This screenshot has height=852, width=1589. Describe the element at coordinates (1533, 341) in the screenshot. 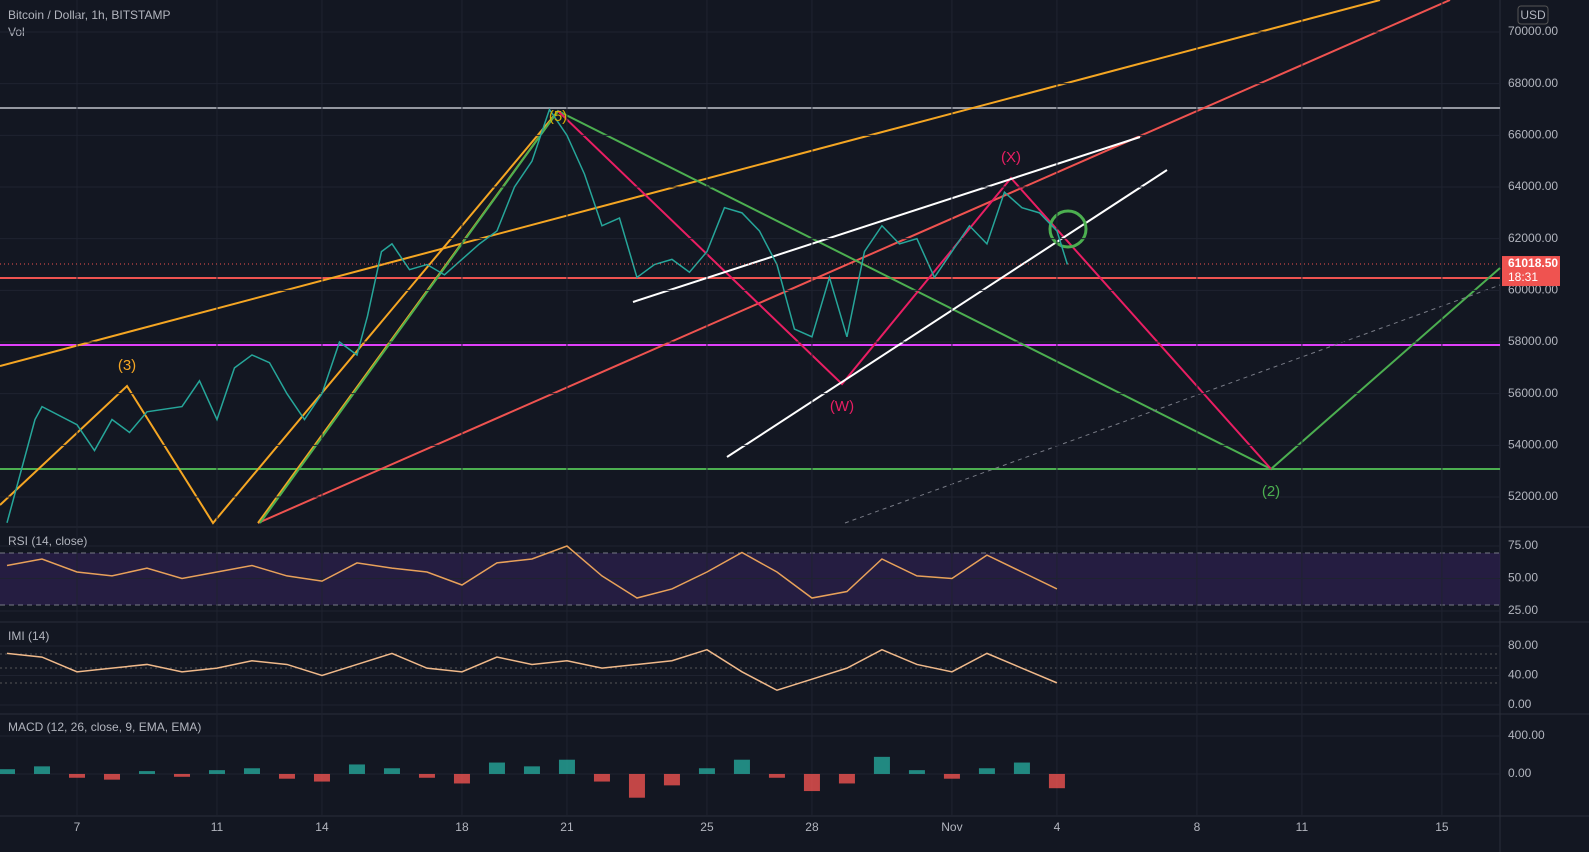

I see `y-tick-label: 58000.00` at that location.